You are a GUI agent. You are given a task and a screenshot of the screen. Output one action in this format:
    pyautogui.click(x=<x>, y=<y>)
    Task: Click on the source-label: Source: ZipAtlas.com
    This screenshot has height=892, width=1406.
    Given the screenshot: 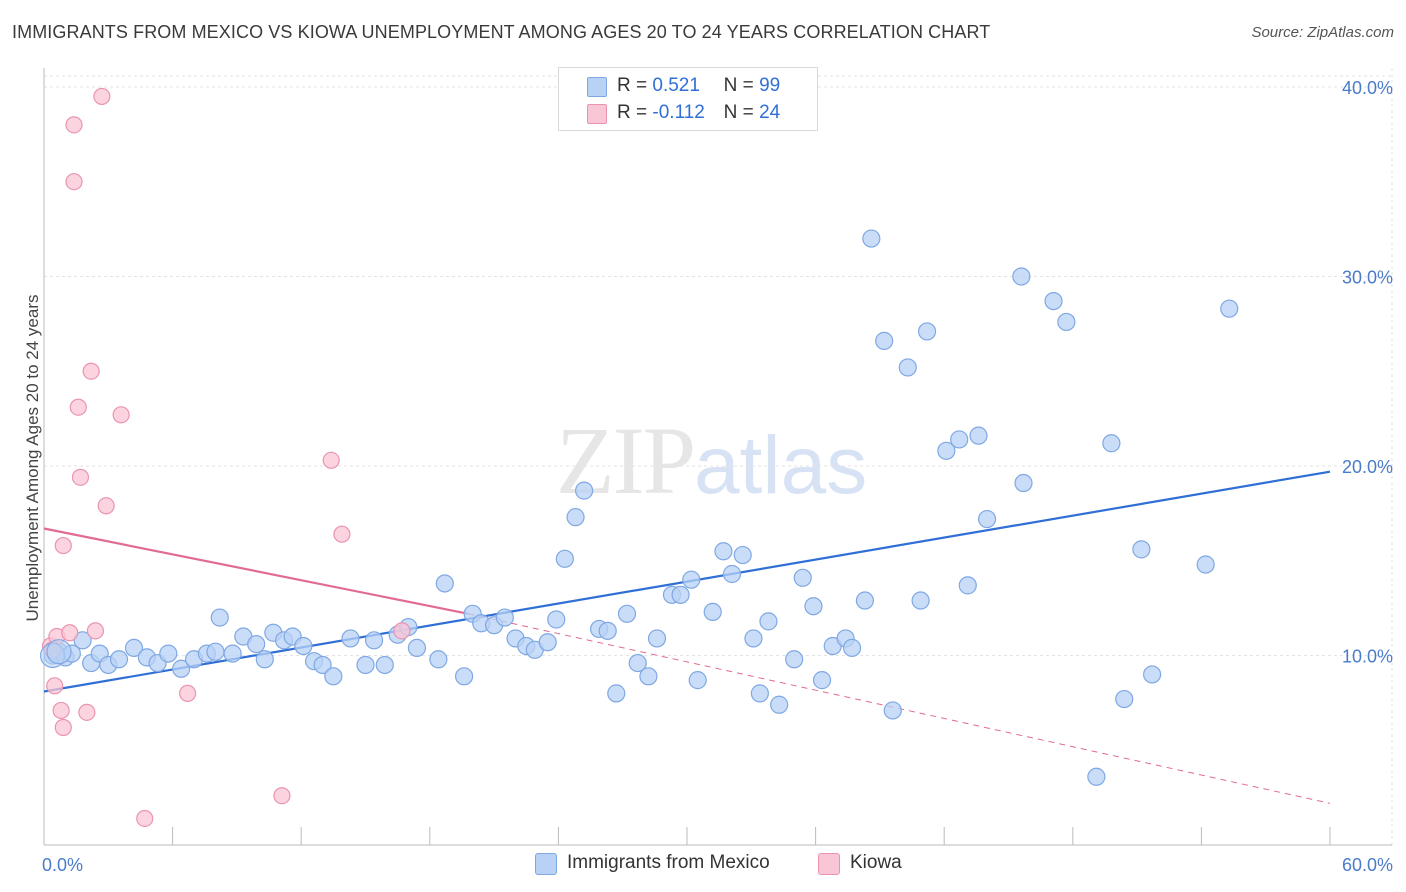 What is the action you would take?
    pyautogui.click(x=1322, y=32)
    